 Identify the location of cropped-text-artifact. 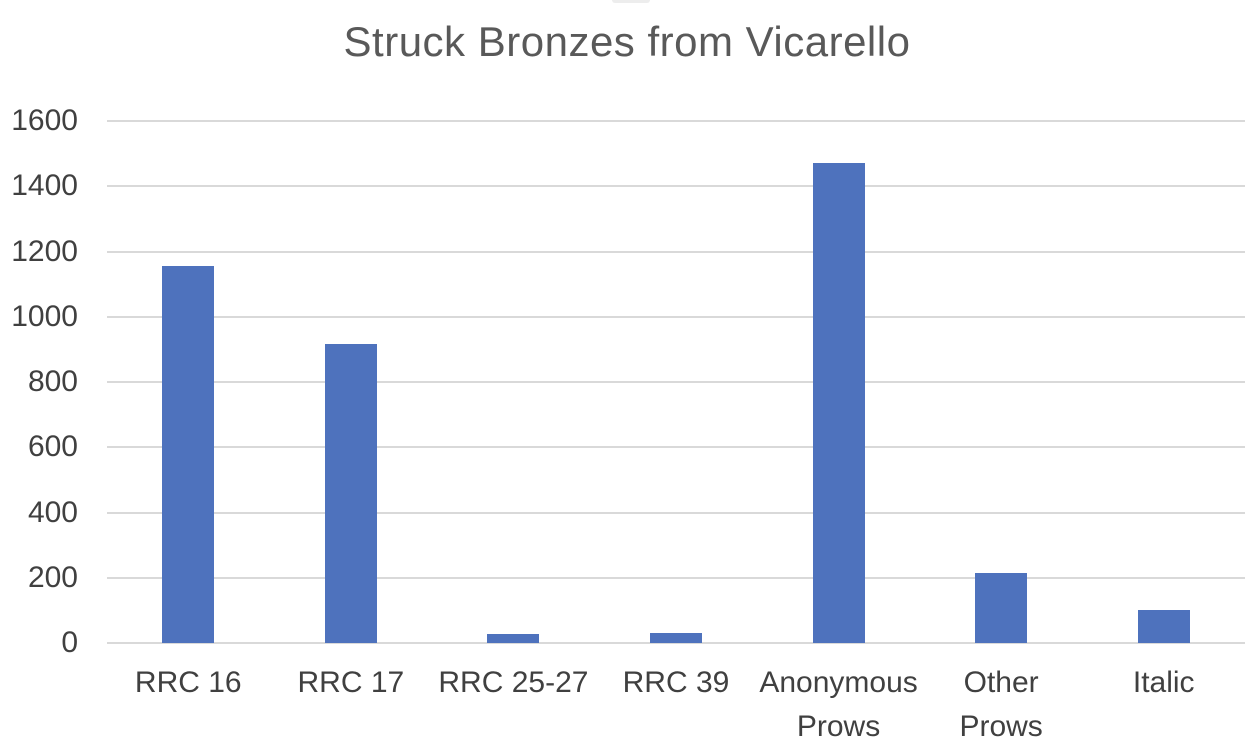
(631, 1).